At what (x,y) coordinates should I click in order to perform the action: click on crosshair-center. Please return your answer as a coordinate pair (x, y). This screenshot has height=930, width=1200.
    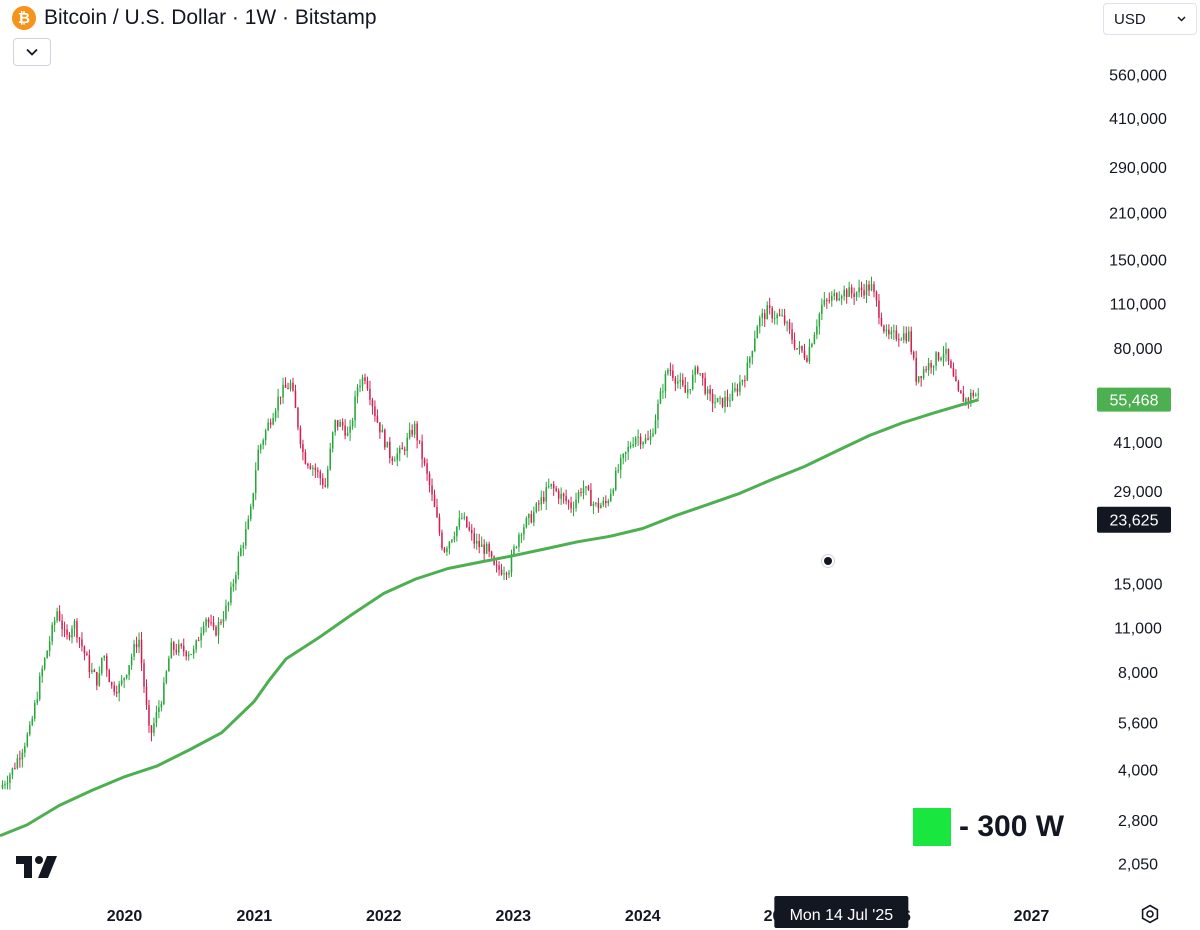
    Looking at the image, I should click on (828, 561).